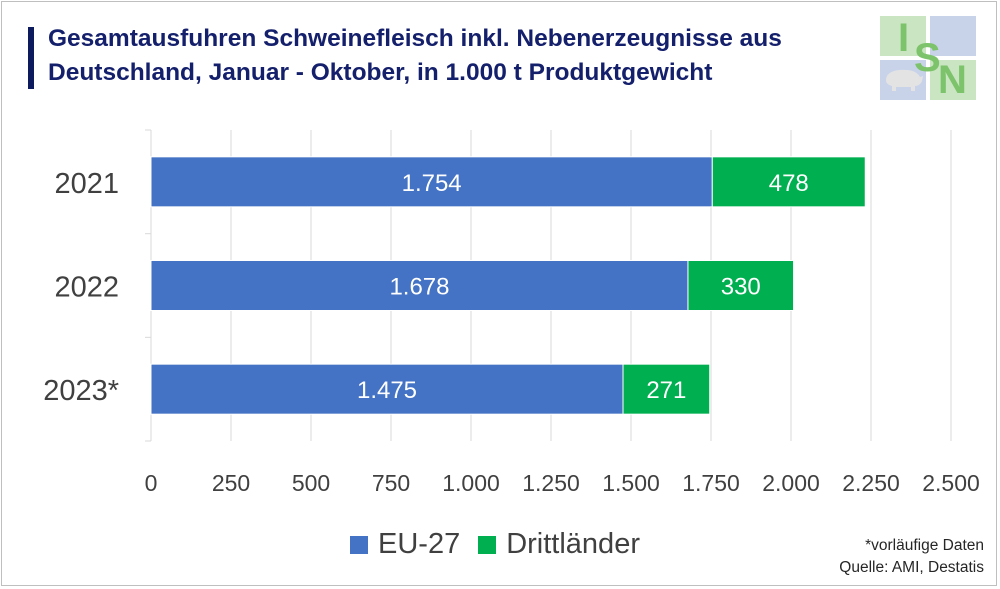  I want to click on legend: EU-27 Drittländer, so click(495, 544).